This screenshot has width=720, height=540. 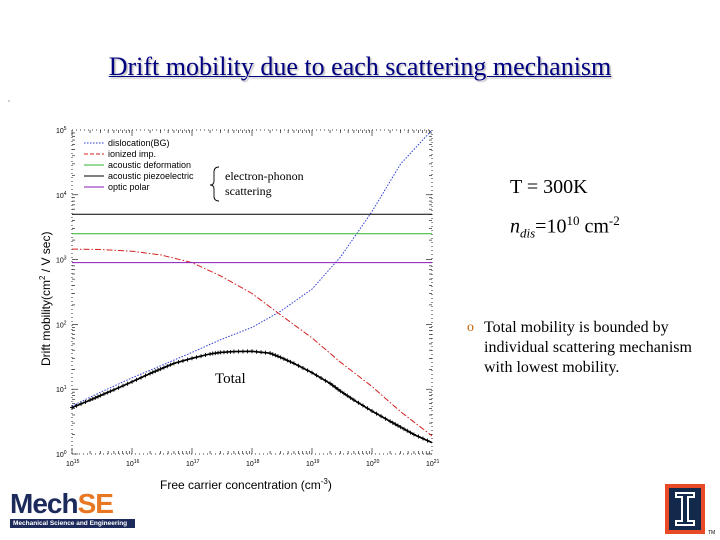 What do you see at coordinates (62, 503) in the screenshot?
I see `mechse-wordmark: MechSE` at bounding box center [62, 503].